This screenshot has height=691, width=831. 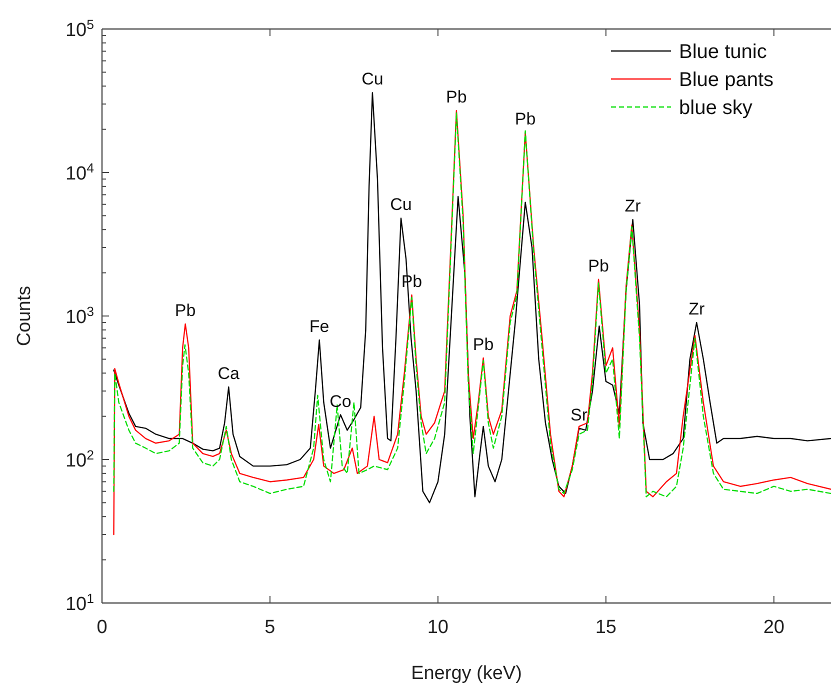 What do you see at coordinates (79, 316) in the screenshot?
I see `y-tick-label: 10$^{3}$` at bounding box center [79, 316].